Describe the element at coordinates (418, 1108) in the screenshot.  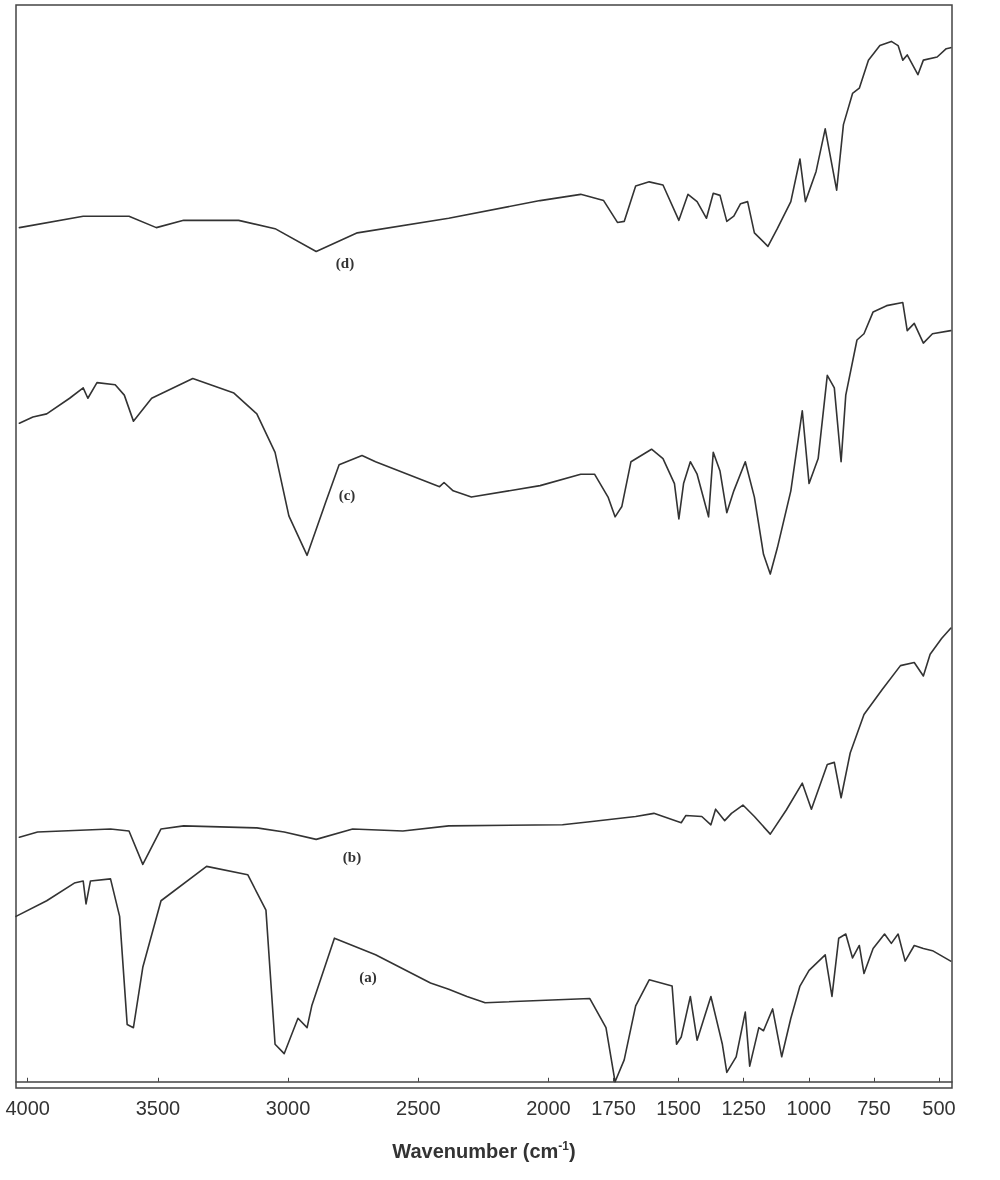
I see `x-tick-label: 2500` at that location.